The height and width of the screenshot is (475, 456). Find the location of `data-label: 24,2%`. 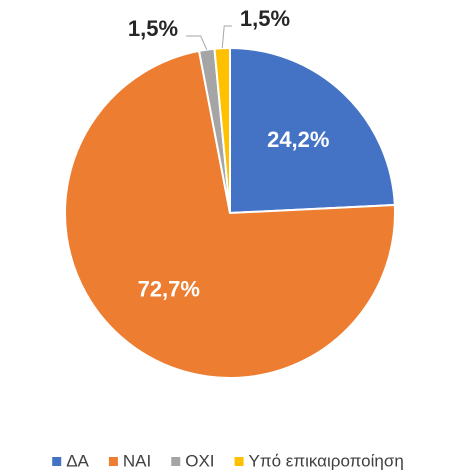

data-label: 24,2% is located at coordinates (298, 139).